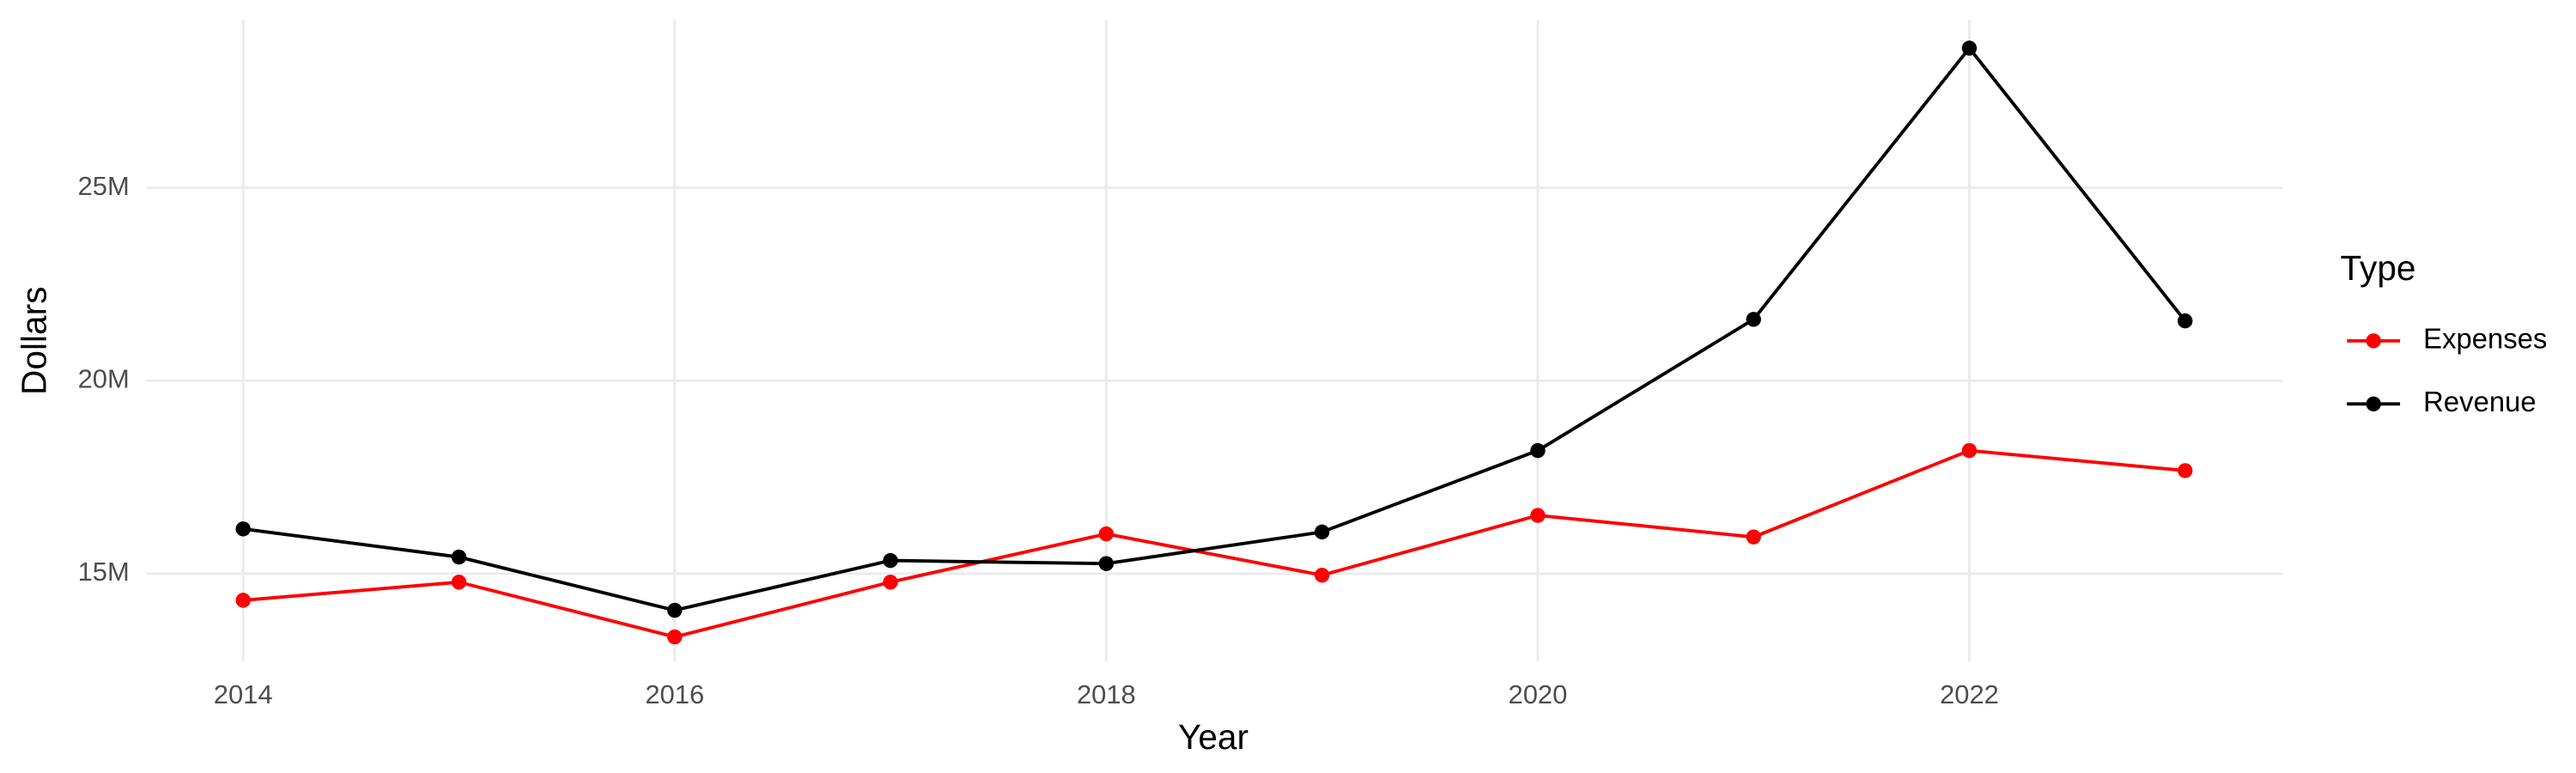  I want to click on y-axis-title: Dollars, so click(33, 341).